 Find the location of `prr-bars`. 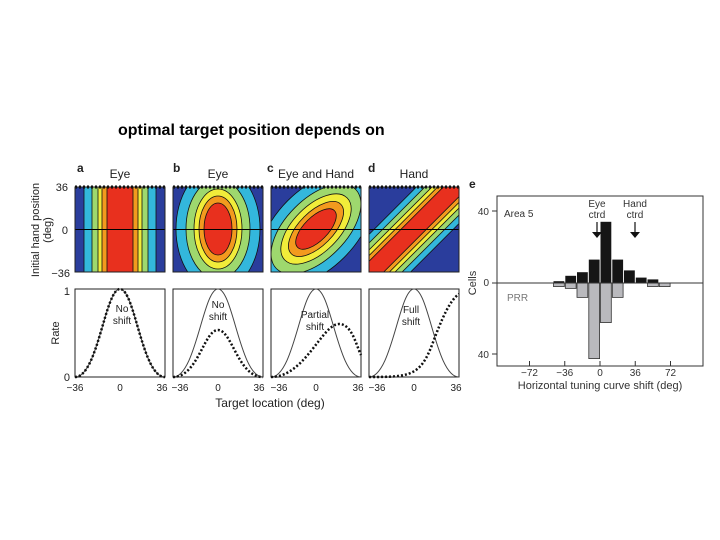

prr-bars is located at coordinates (612, 320).